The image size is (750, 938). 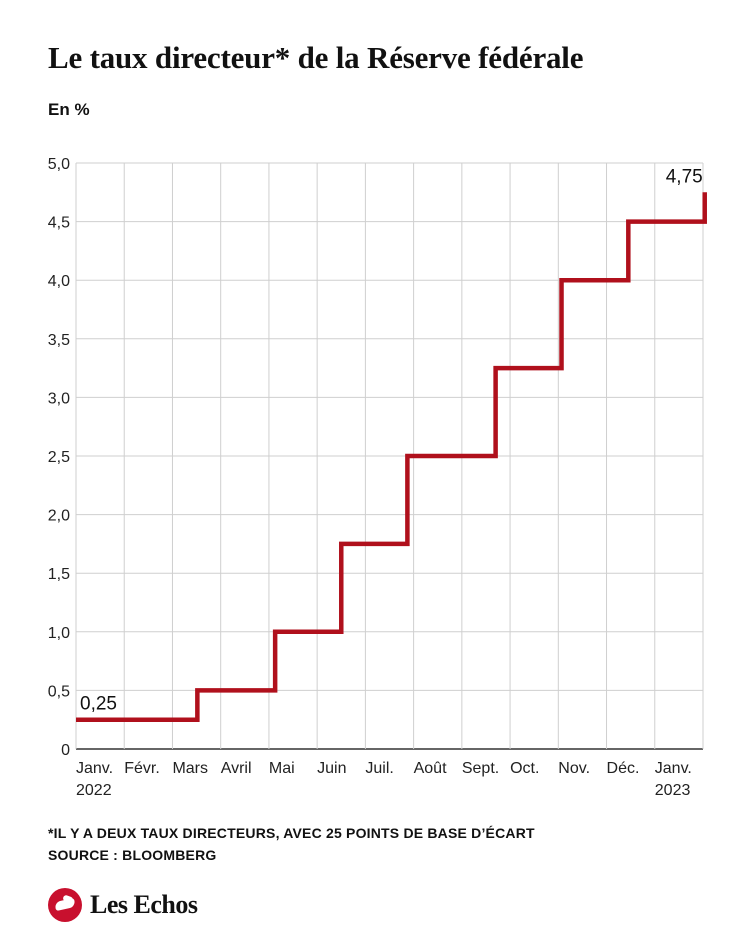 I want to click on value-annotation: 0,25, so click(x=98, y=704).